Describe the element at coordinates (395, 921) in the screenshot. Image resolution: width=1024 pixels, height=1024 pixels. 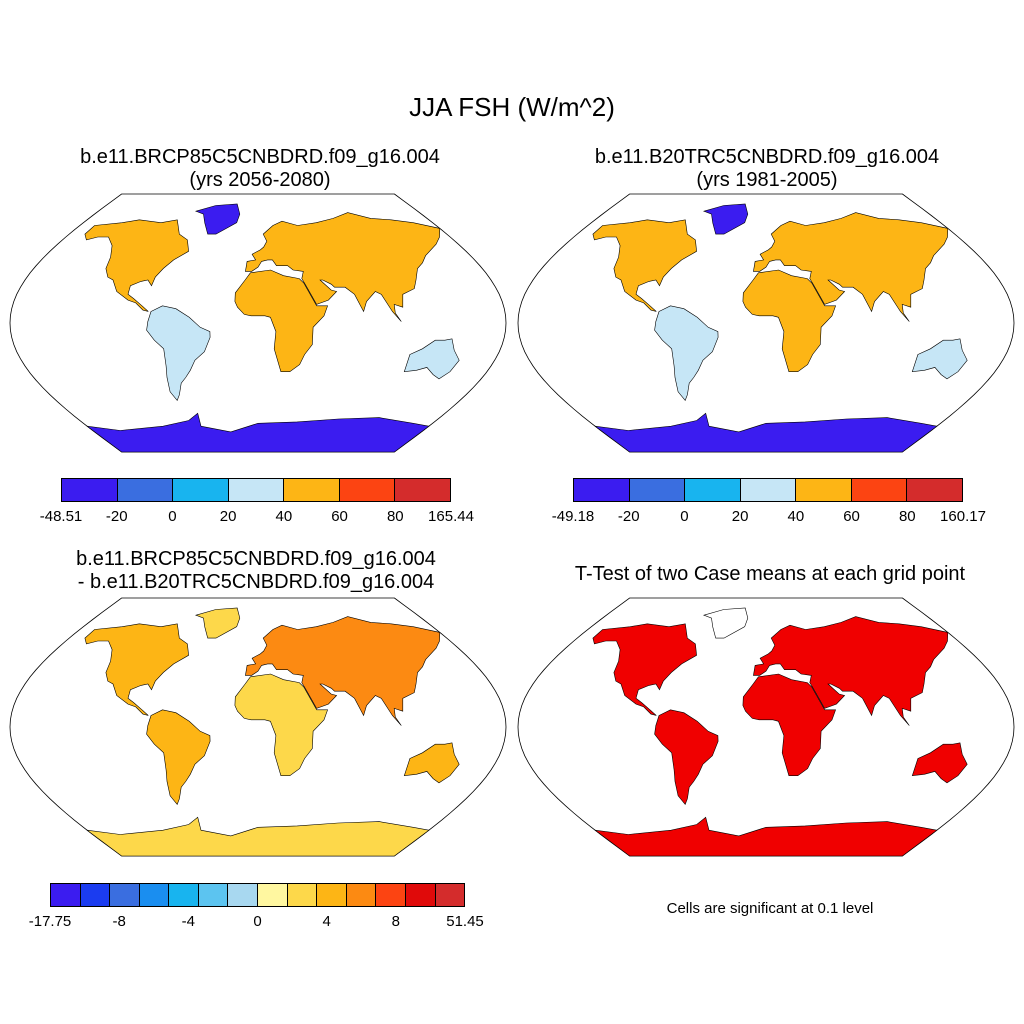
I see `colorbar-tick-label: 8` at that location.